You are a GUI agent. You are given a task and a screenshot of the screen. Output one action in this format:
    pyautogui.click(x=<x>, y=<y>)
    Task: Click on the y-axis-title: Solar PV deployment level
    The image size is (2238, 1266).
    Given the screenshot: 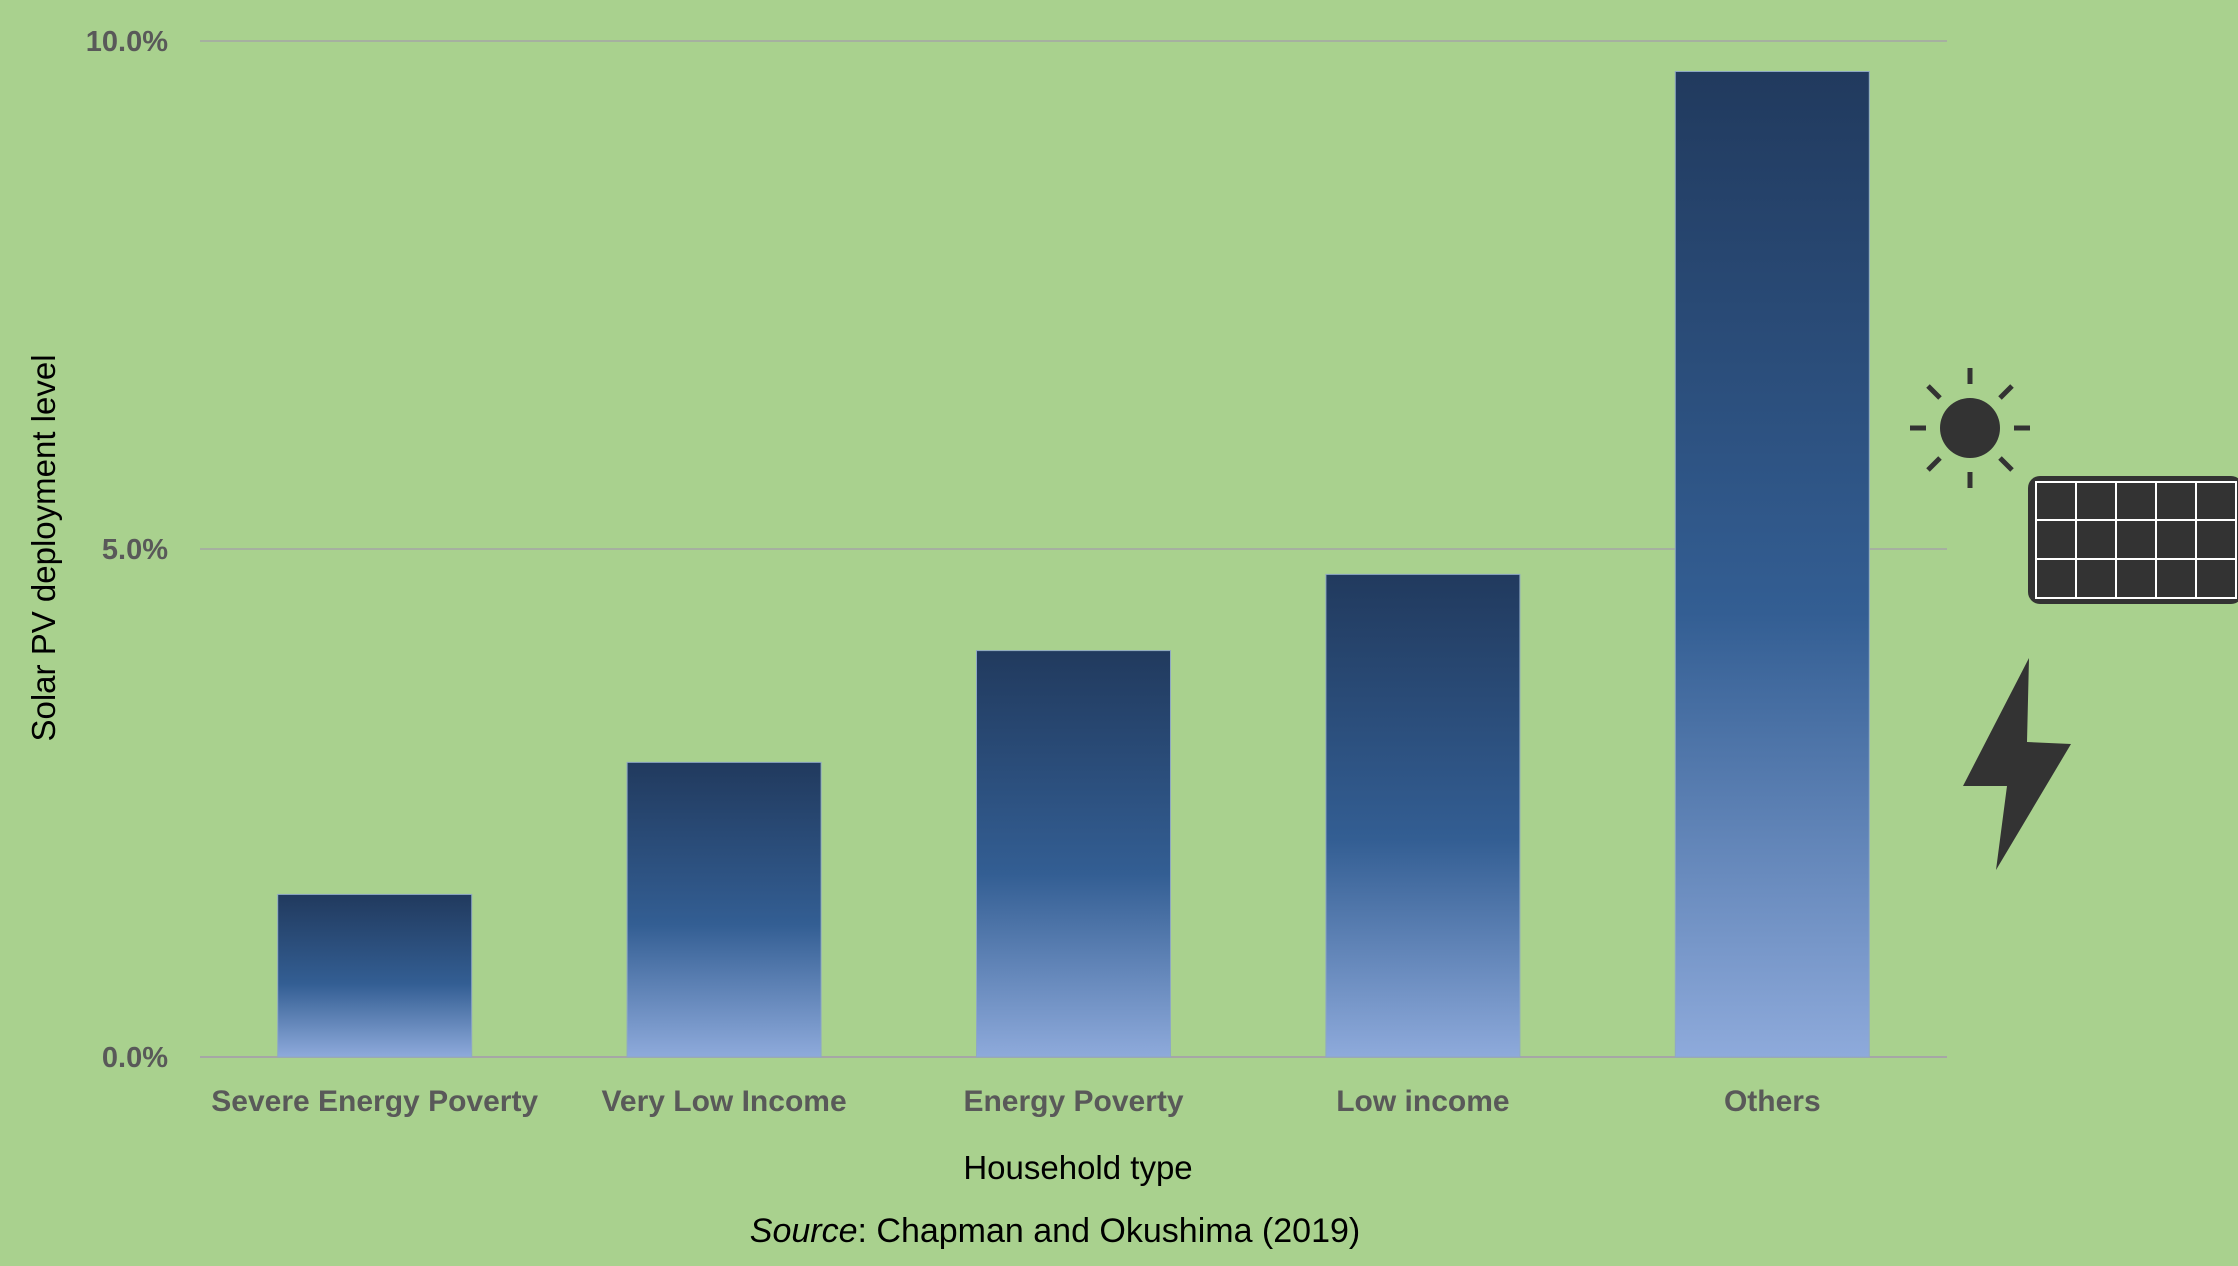 What is the action you would take?
    pyautogui.click(x=43, y=547)
    